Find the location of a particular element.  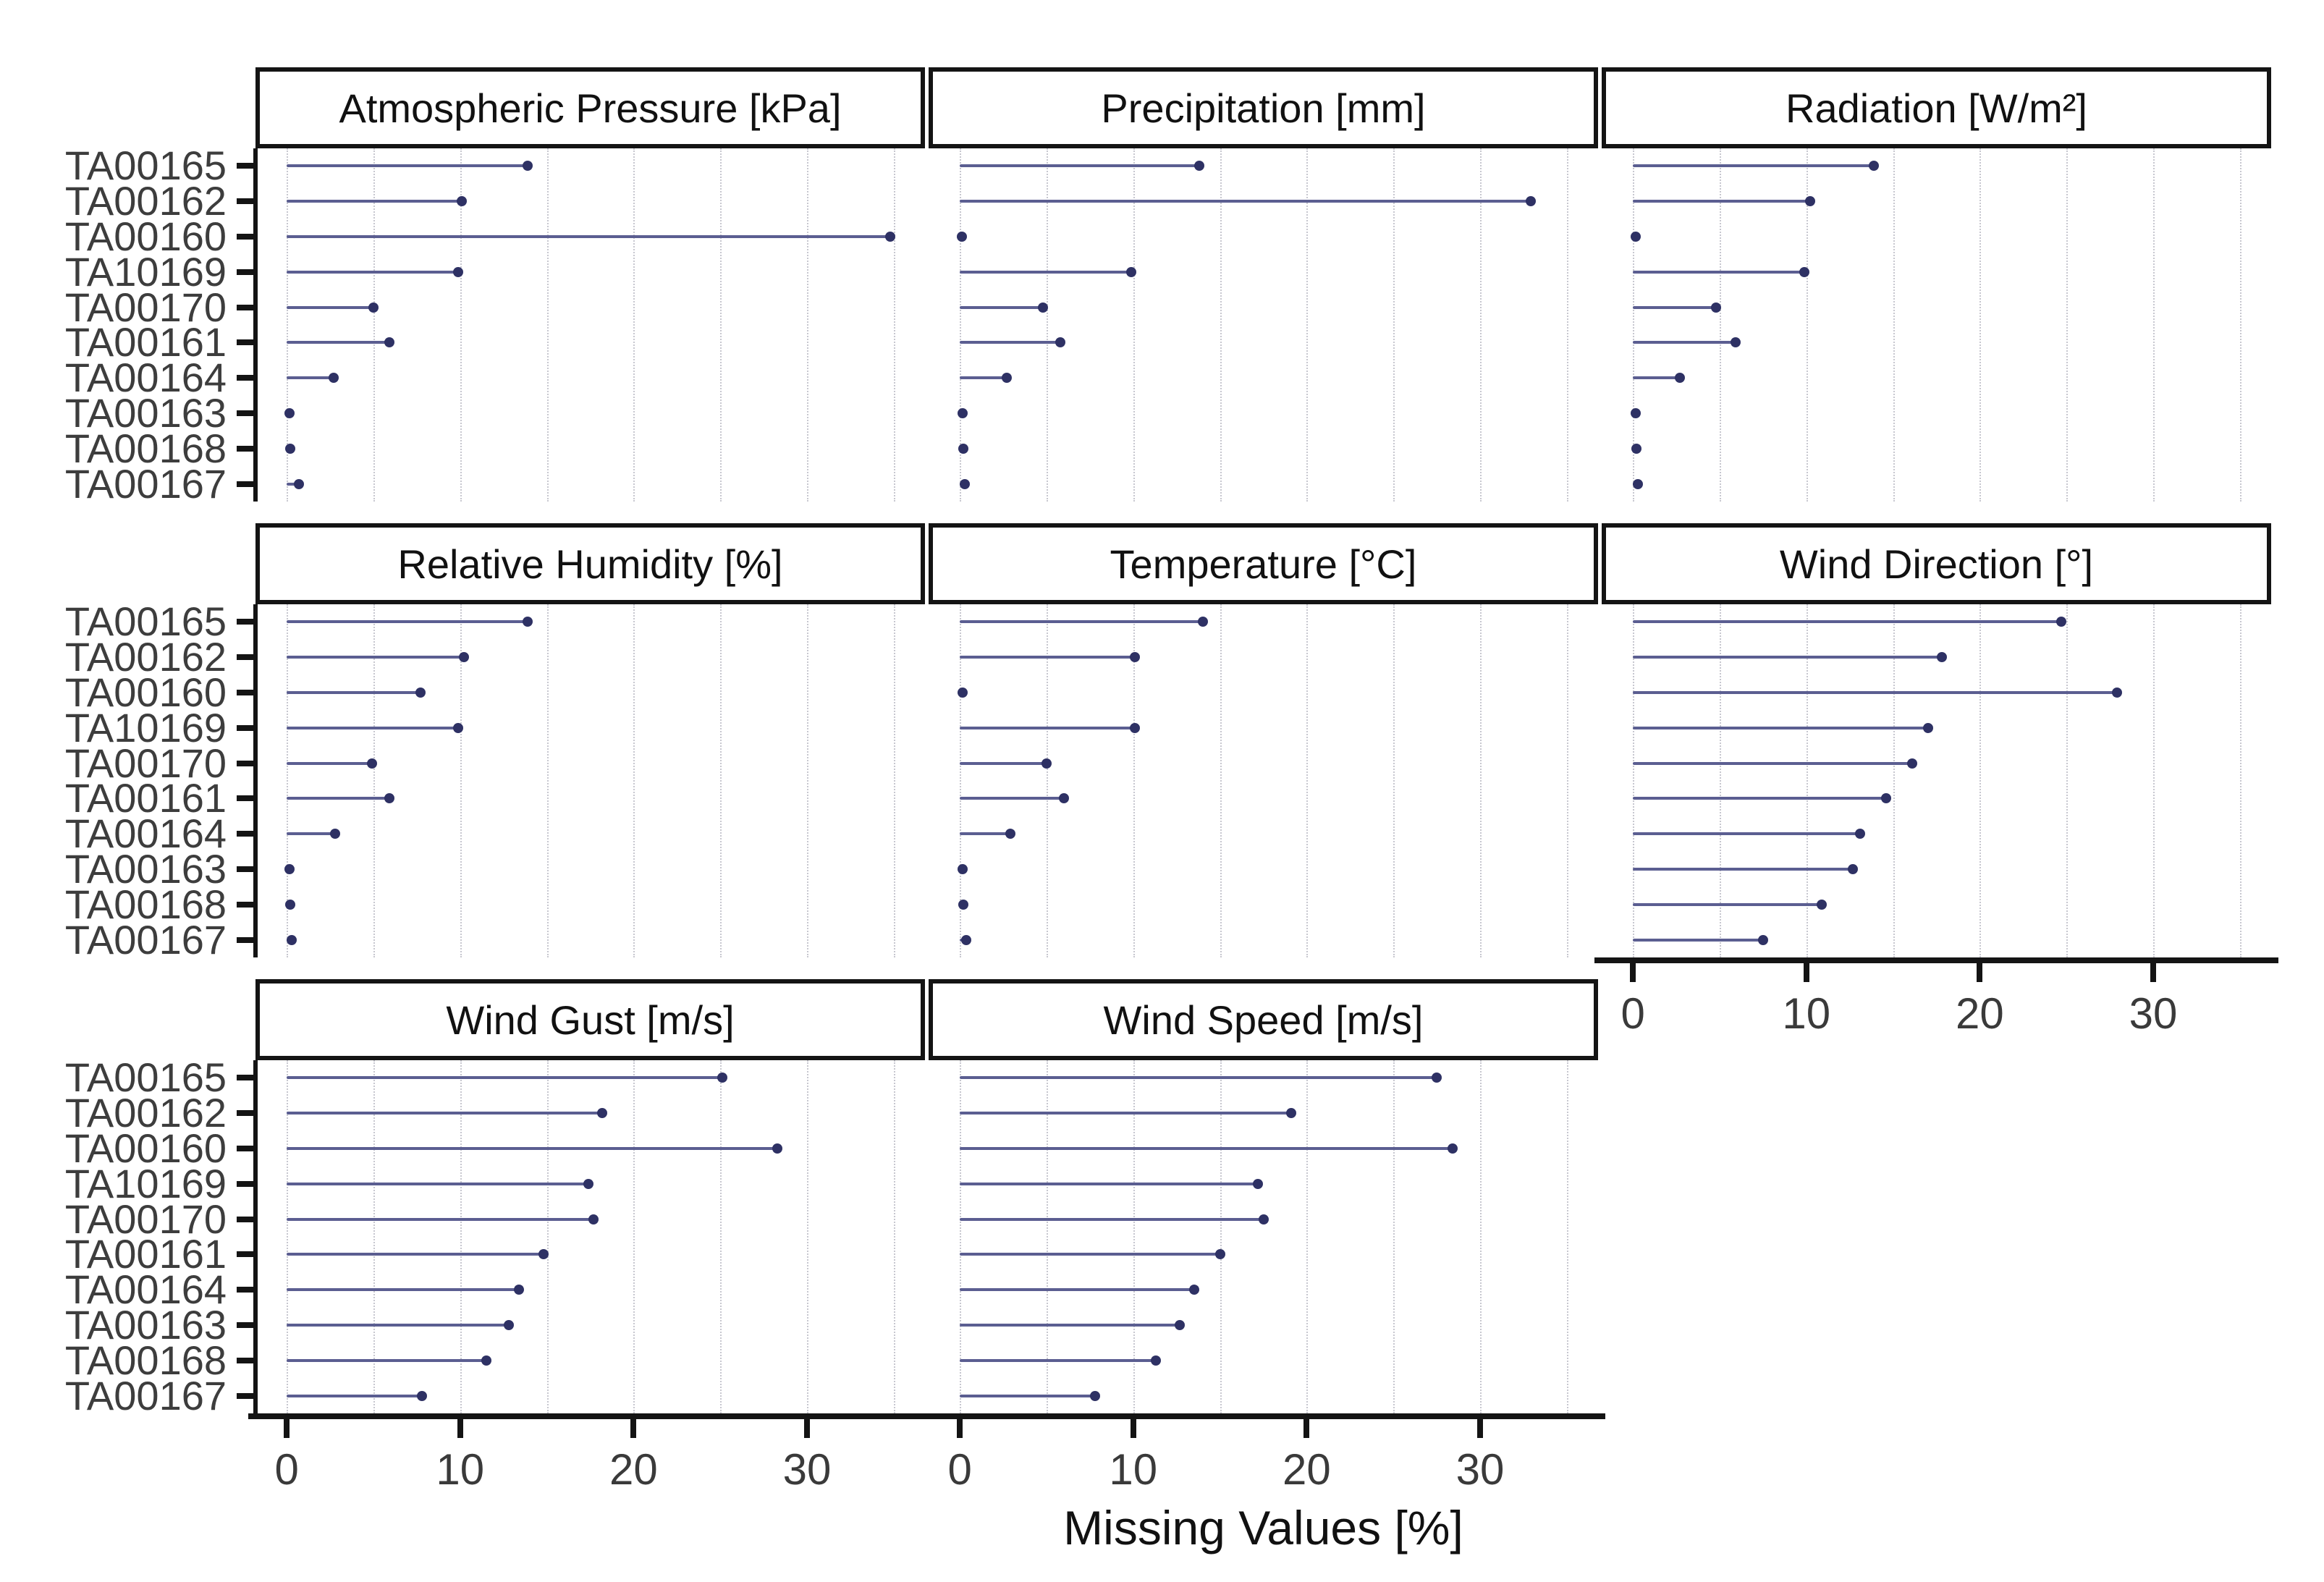

x-axis-tick-label: 0 is located at coordinates (286, 1469).